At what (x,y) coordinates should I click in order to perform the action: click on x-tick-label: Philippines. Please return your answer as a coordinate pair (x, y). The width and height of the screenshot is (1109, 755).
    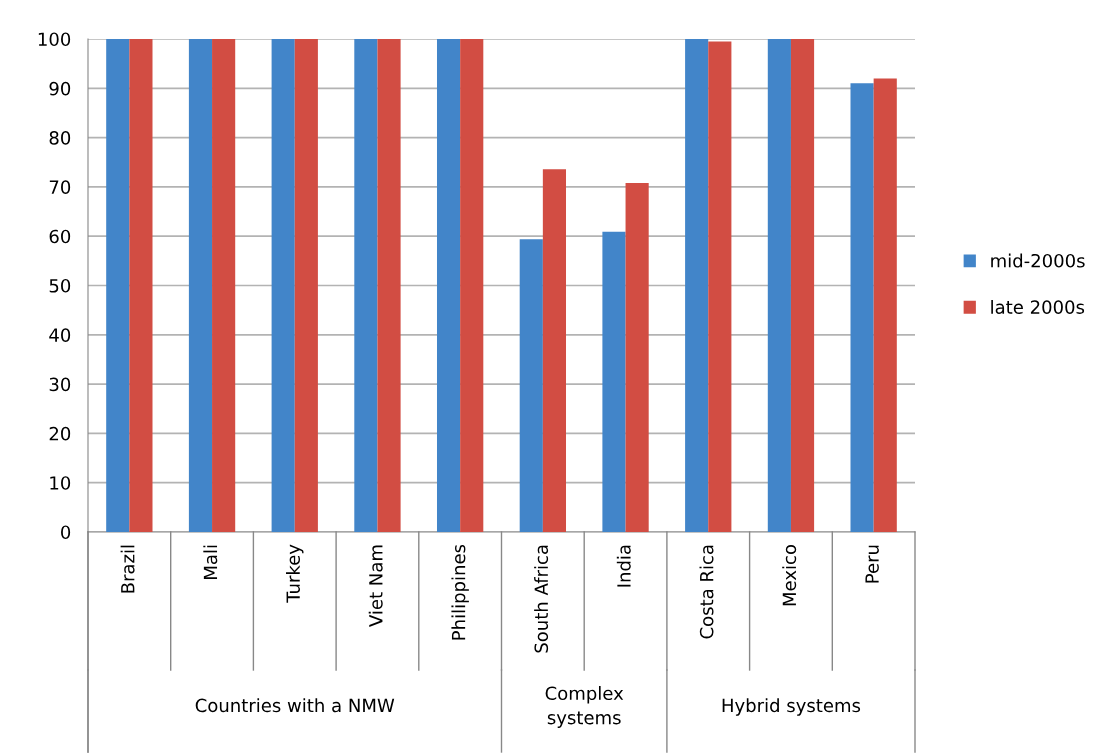
    Looking at the image, I should click on (460, 592).